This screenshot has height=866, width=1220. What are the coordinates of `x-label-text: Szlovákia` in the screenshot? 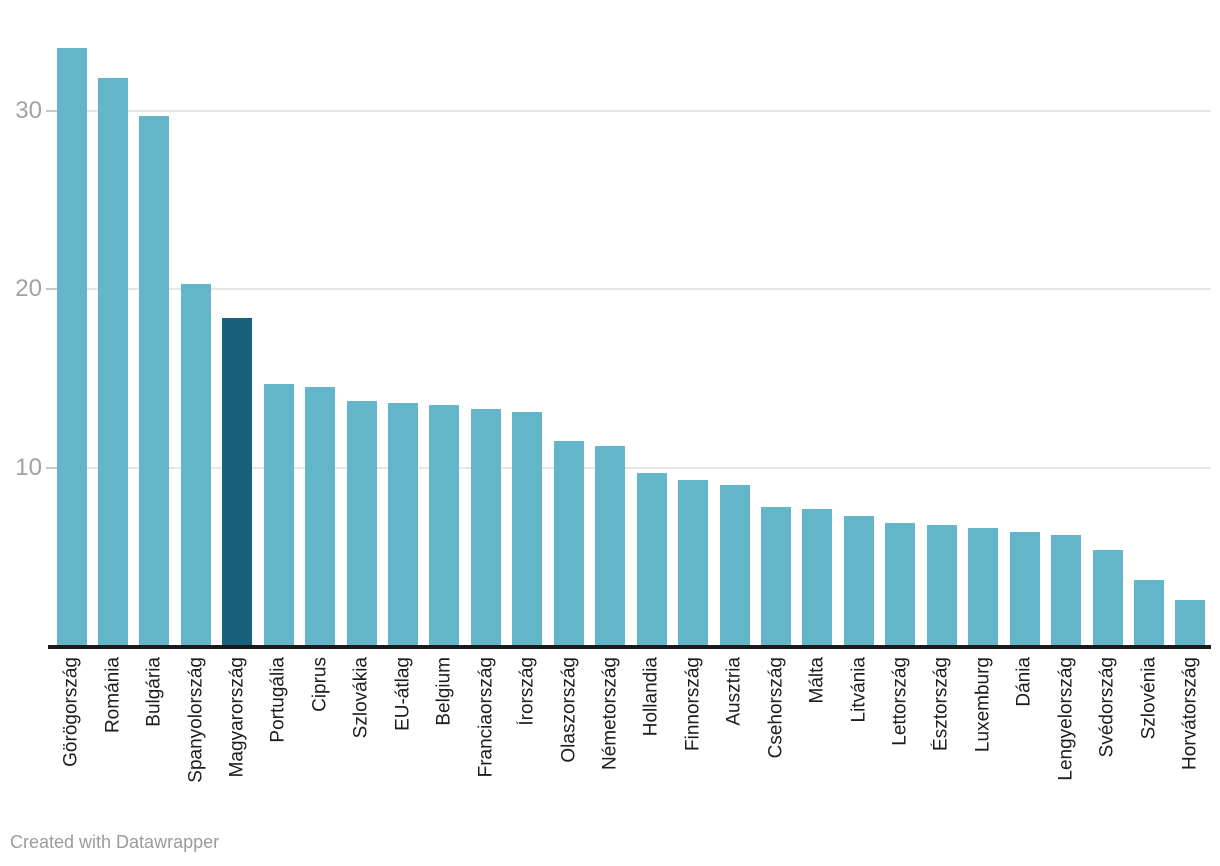 It's located at (361, 698).